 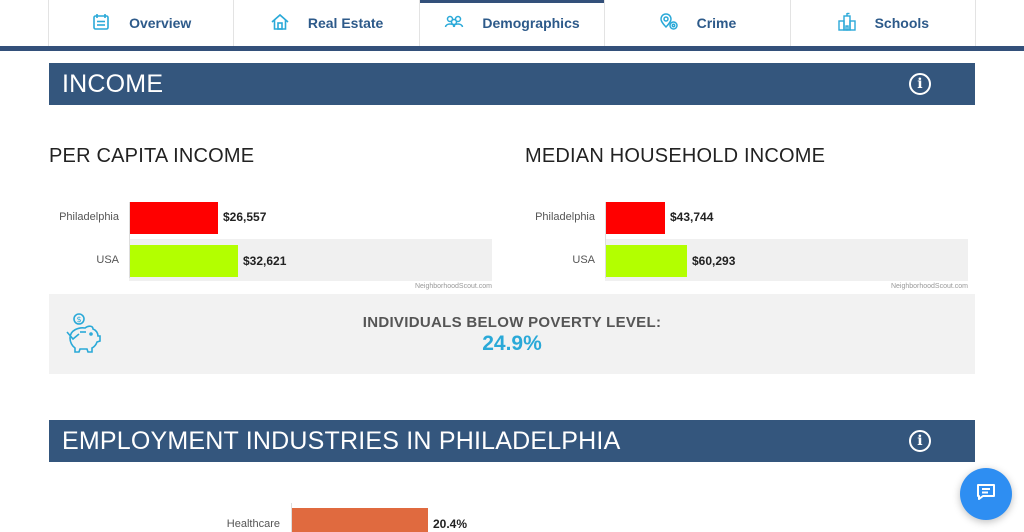 I want to click on tab-demographics: Demographics, so click(x=512, y=23).